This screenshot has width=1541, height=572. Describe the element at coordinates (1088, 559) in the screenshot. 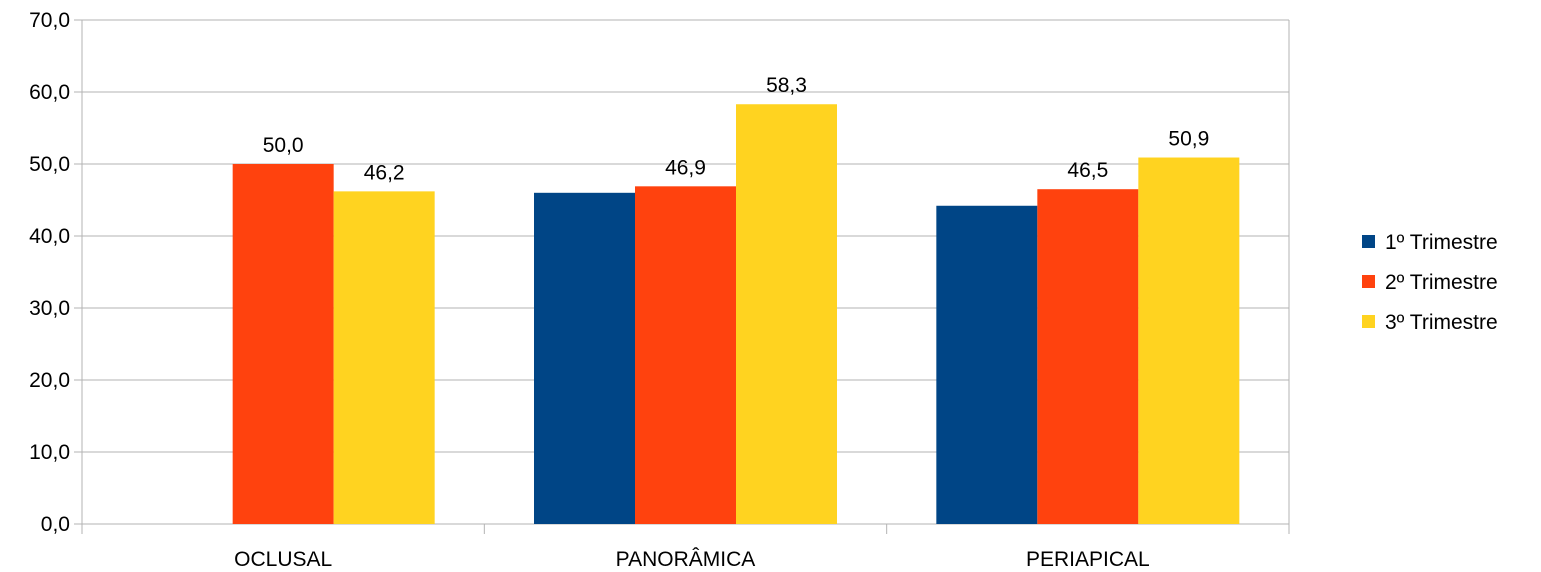

I see `x-tick-label: PERIAPICAL` at that location.